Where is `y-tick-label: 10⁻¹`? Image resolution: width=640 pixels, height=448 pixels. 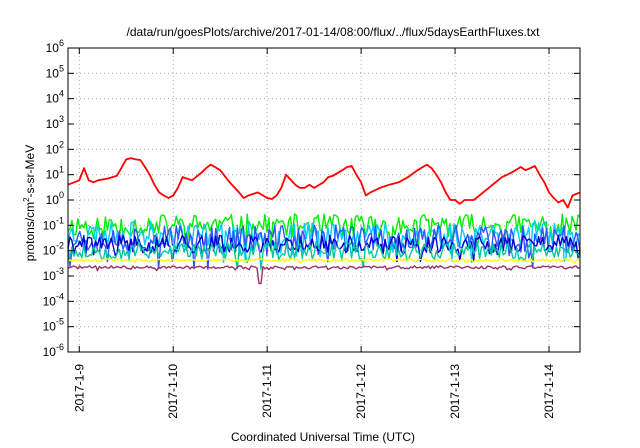 y-tick-label: 10⁻¹ is located at coordinates (53, 223).